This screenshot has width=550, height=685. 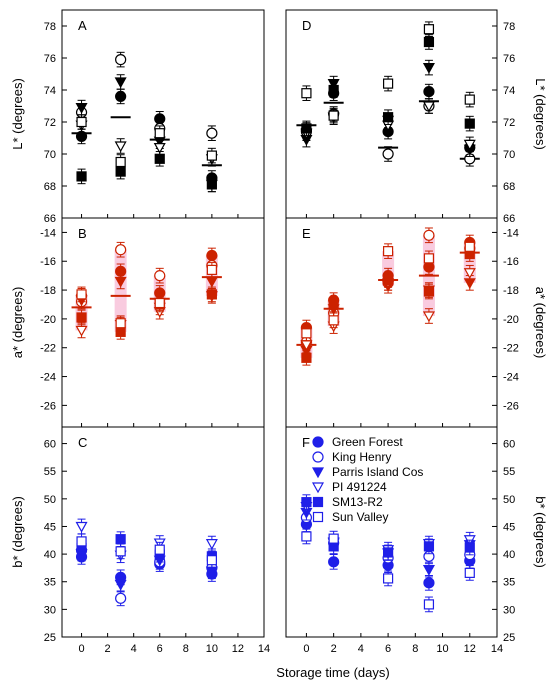 What do you see at coordinates (334, 649) in the screenshot?
I see `x-tick-label: 2` at bounding box center [334, 649].